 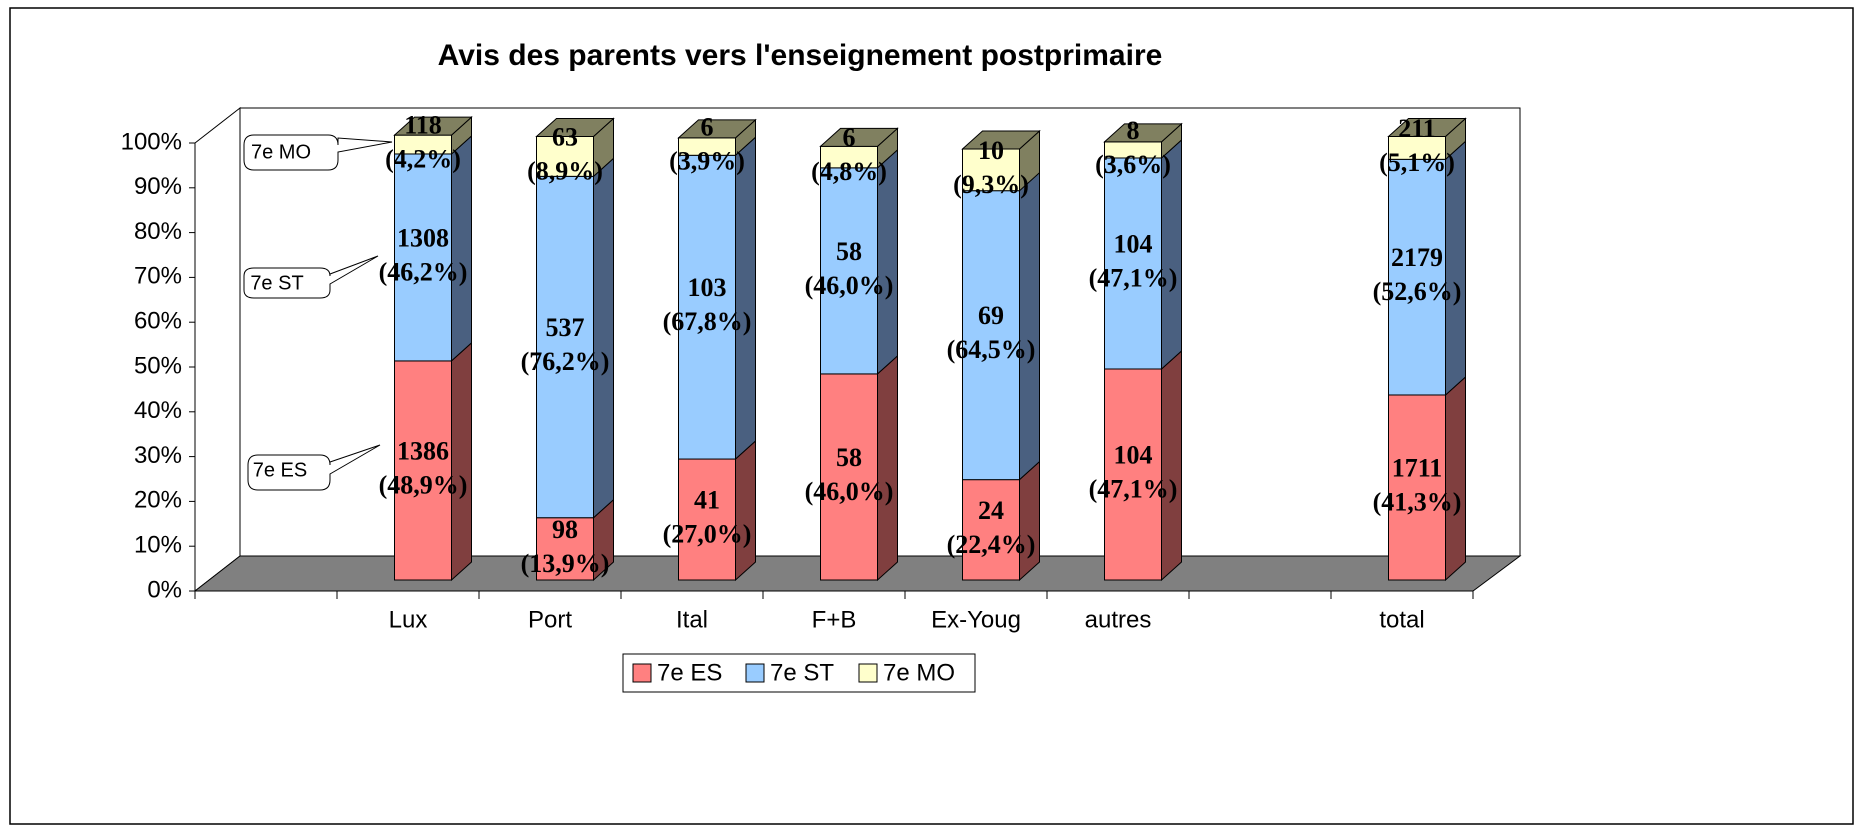 What do you see at coordinates (991, 184) in the screenshot?
I see `value-label: (9,3%)` at bounding box center [991, 184].